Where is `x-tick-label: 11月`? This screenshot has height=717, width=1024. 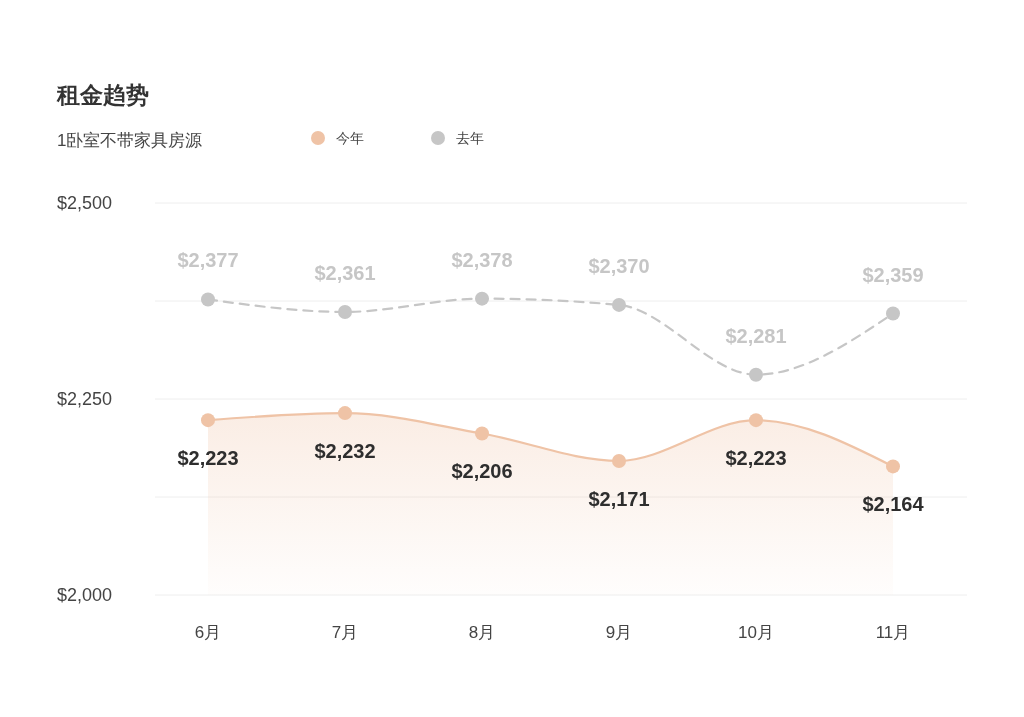
x-tick-label: 11月 is located at coordinates (893, 632).